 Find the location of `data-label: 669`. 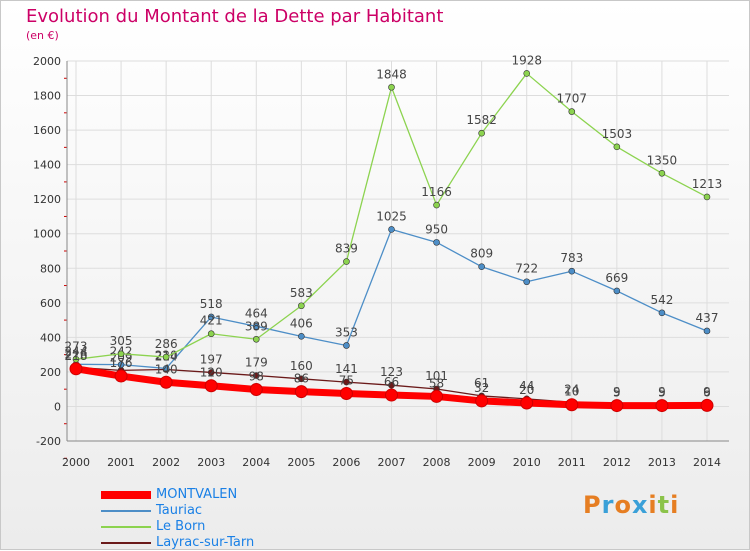

data-label: 669 is located at coordinates (616, 278).